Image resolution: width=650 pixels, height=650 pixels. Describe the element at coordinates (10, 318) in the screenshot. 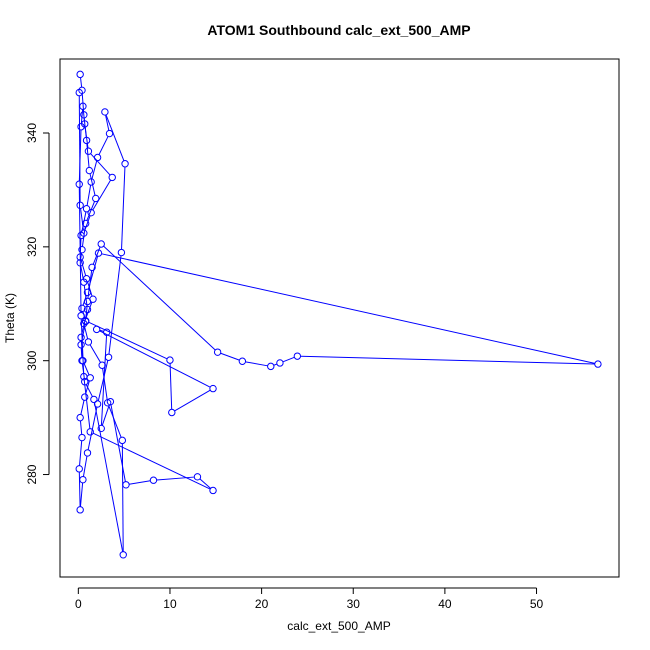

I see `y-axis-label: Theta (K)` at that location.